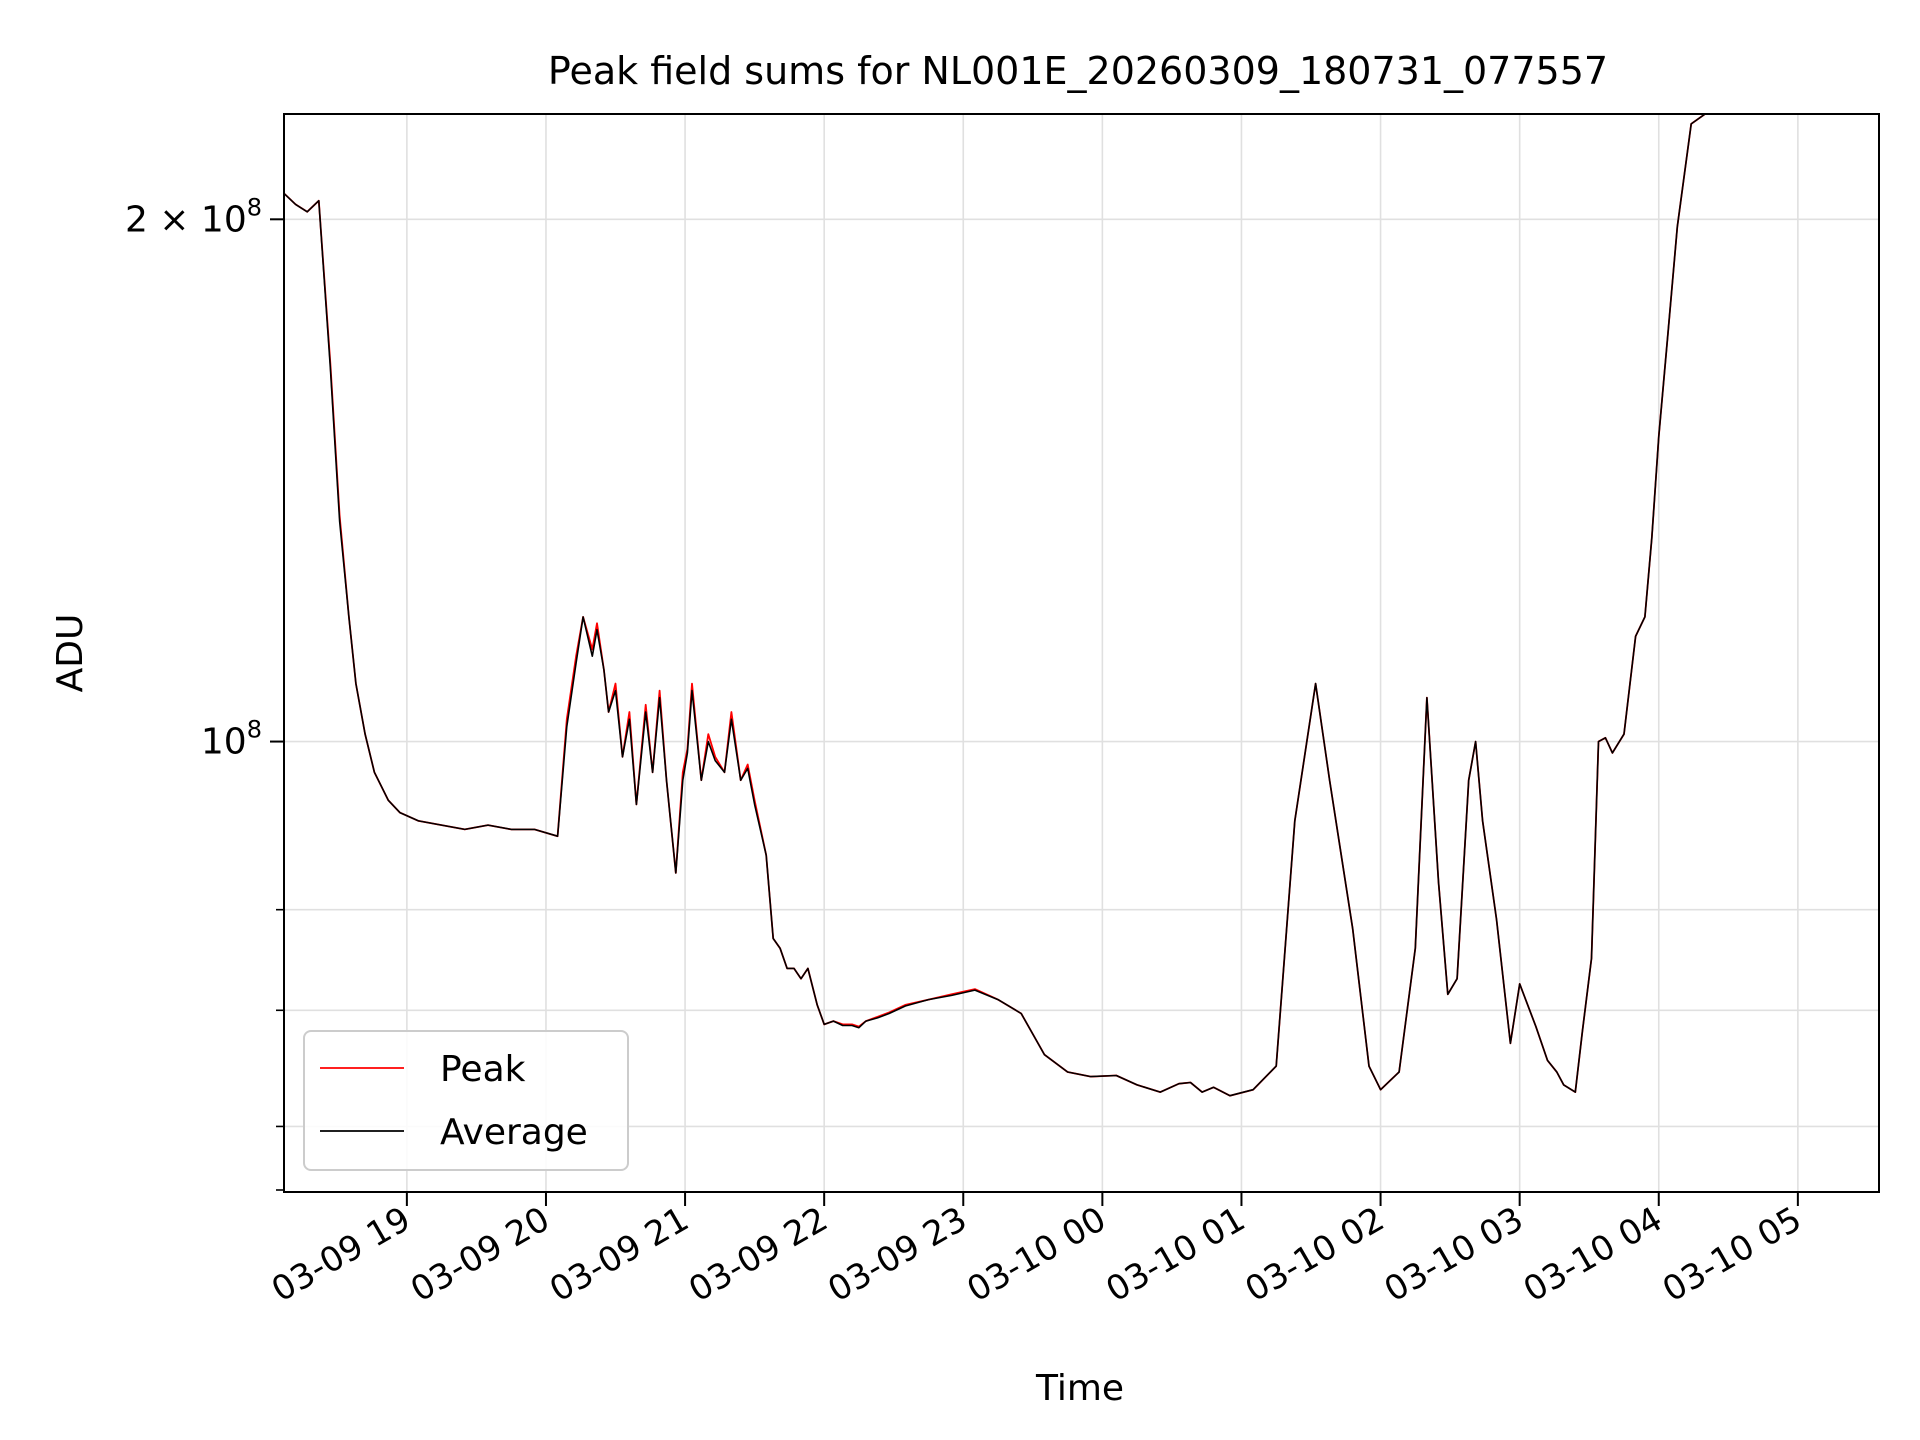  I want to click on y-axis-label: ADU, so click(70, 653).